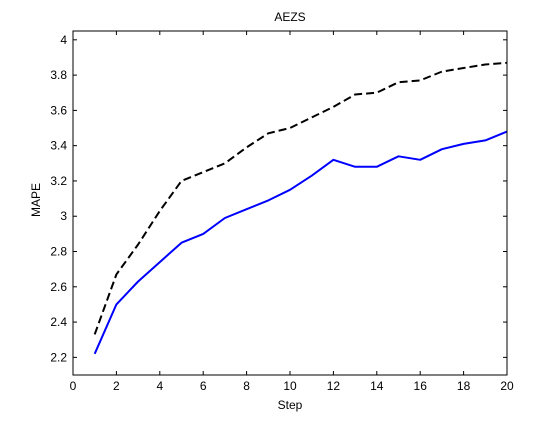 The width and height of the screenshot is (560, 425). What do you see at coordinates (159, 386) in the screenshot?
I see `x-tick-label: 4` at bounding box center [159, 386].